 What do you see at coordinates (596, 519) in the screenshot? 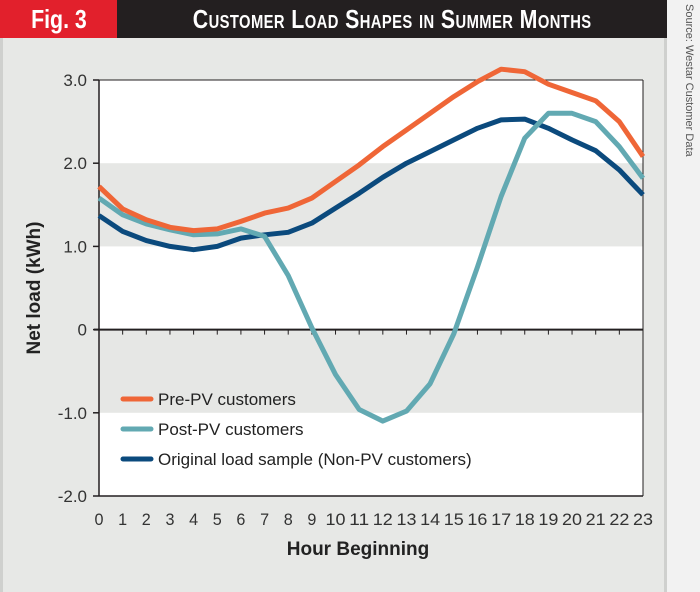
I see `x-tick-label: 21` at bounding box center [596, 519].